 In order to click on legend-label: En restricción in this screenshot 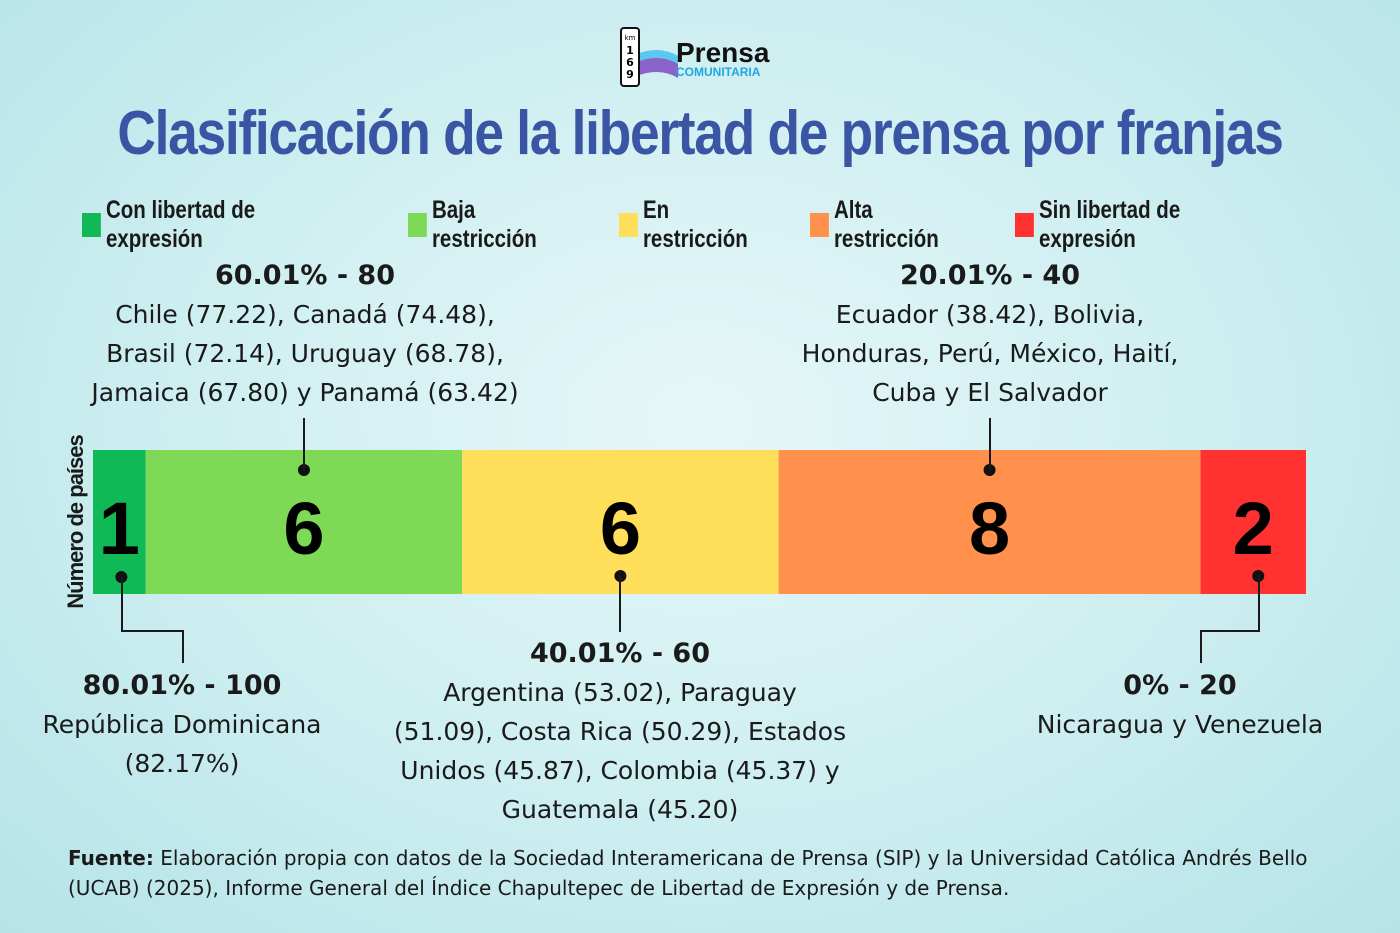, I will do `click(695, 224)`.